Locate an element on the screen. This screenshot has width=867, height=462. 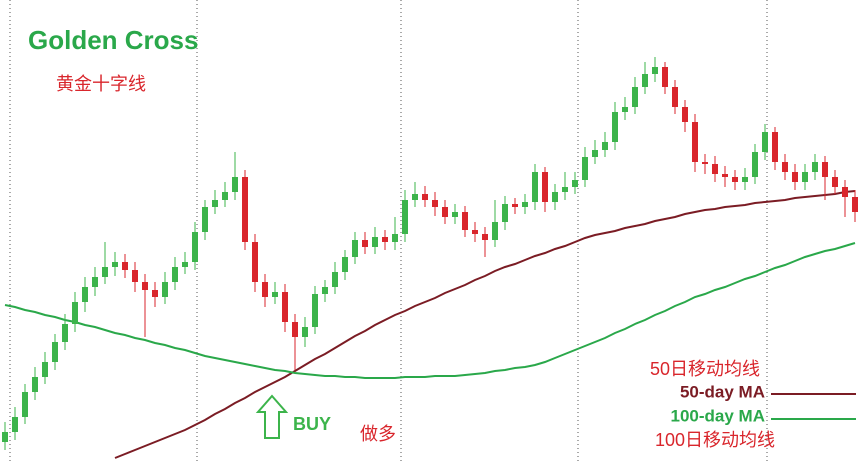
ma100-cn-label: 100日移动均线 is located at coordinates (715, 440).